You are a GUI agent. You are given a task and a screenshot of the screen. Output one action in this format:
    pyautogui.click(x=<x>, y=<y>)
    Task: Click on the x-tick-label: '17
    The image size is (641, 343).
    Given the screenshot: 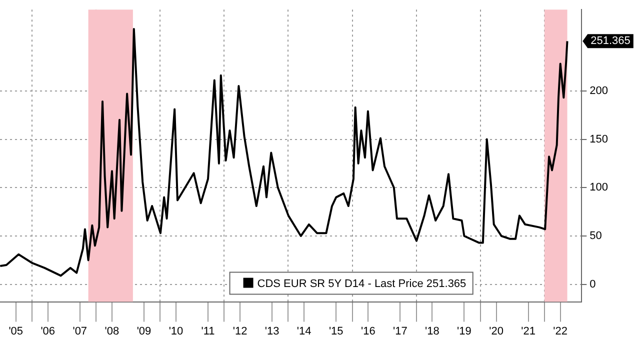 What is the action you would take?
    pyautogui.click(x=400, y=331)
    